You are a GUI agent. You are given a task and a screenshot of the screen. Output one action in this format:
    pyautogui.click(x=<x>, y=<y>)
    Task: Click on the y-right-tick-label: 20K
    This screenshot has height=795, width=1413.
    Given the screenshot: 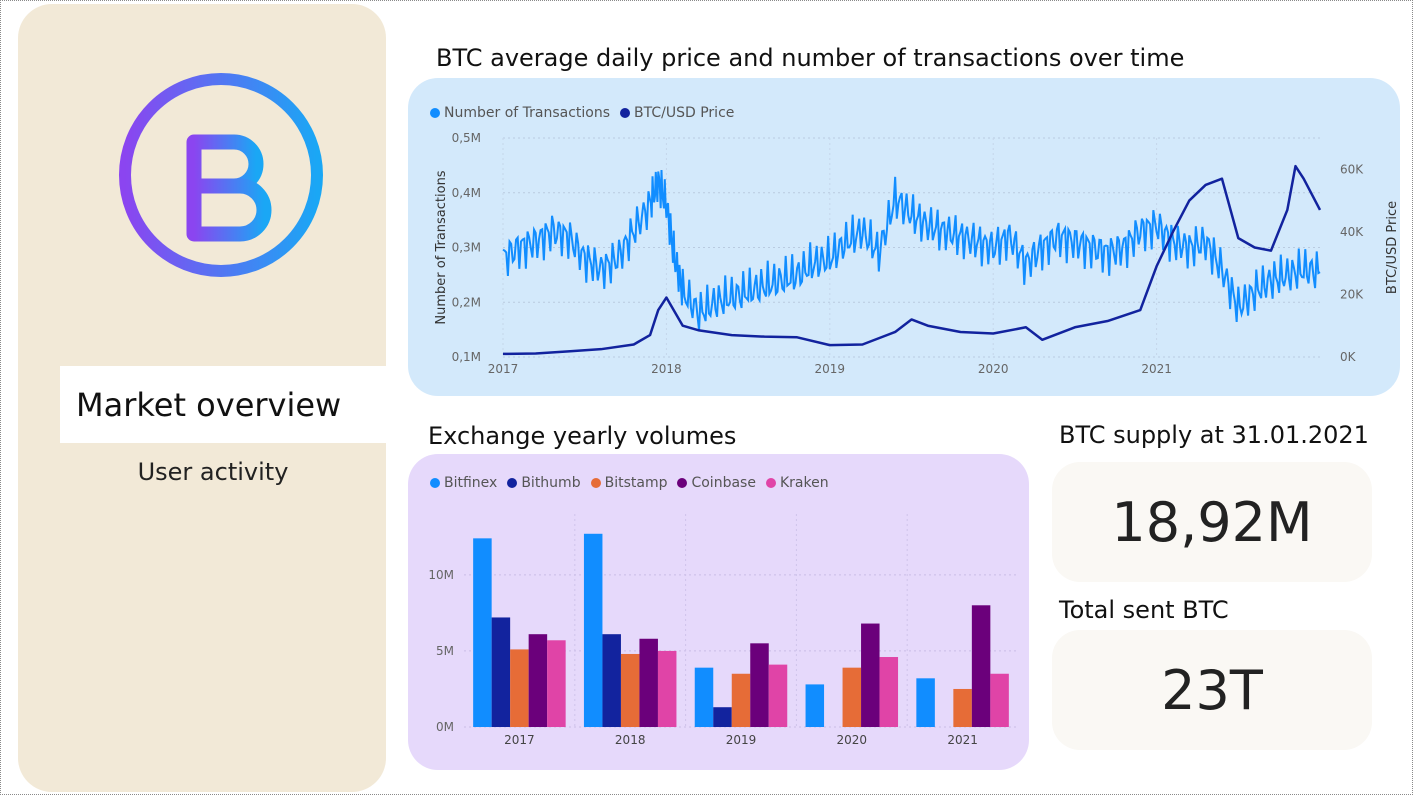 What is the action you would take?
    pyautogui.click(x=1352, y=294)
    